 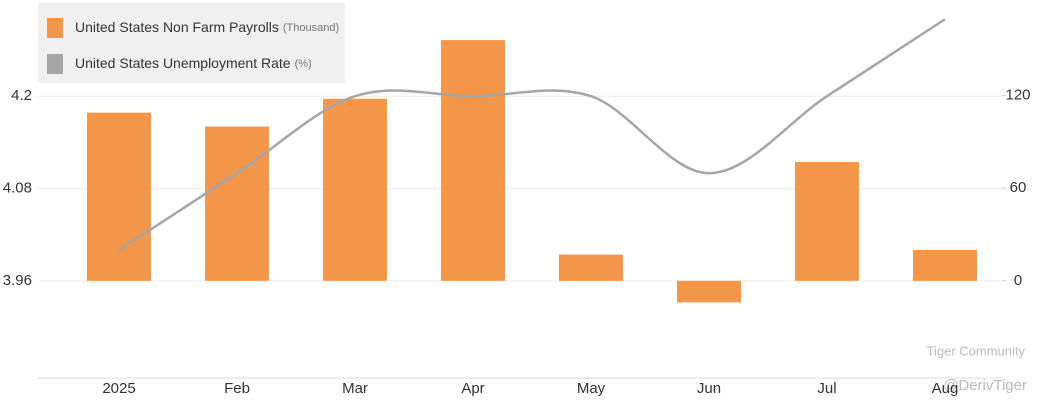 I want to click on legend-box, so click(x=191, y=43).